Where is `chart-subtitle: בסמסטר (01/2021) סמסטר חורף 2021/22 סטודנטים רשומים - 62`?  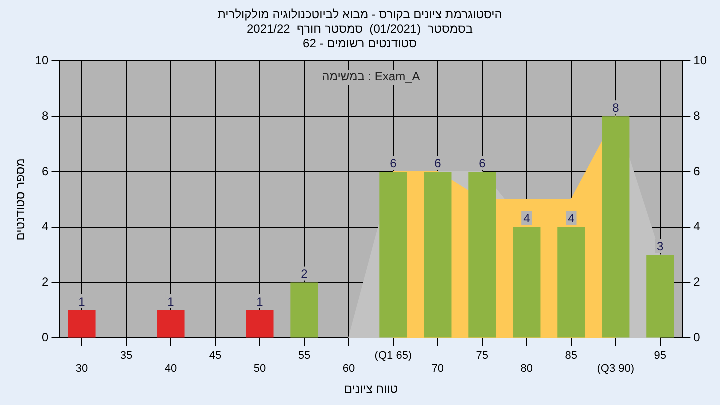
chart-subtitle: בסמסטר (01/2021) סמסטר חורף 2021/22 סטודנטים רשומים - 62 is located at coordinates (360, 36).